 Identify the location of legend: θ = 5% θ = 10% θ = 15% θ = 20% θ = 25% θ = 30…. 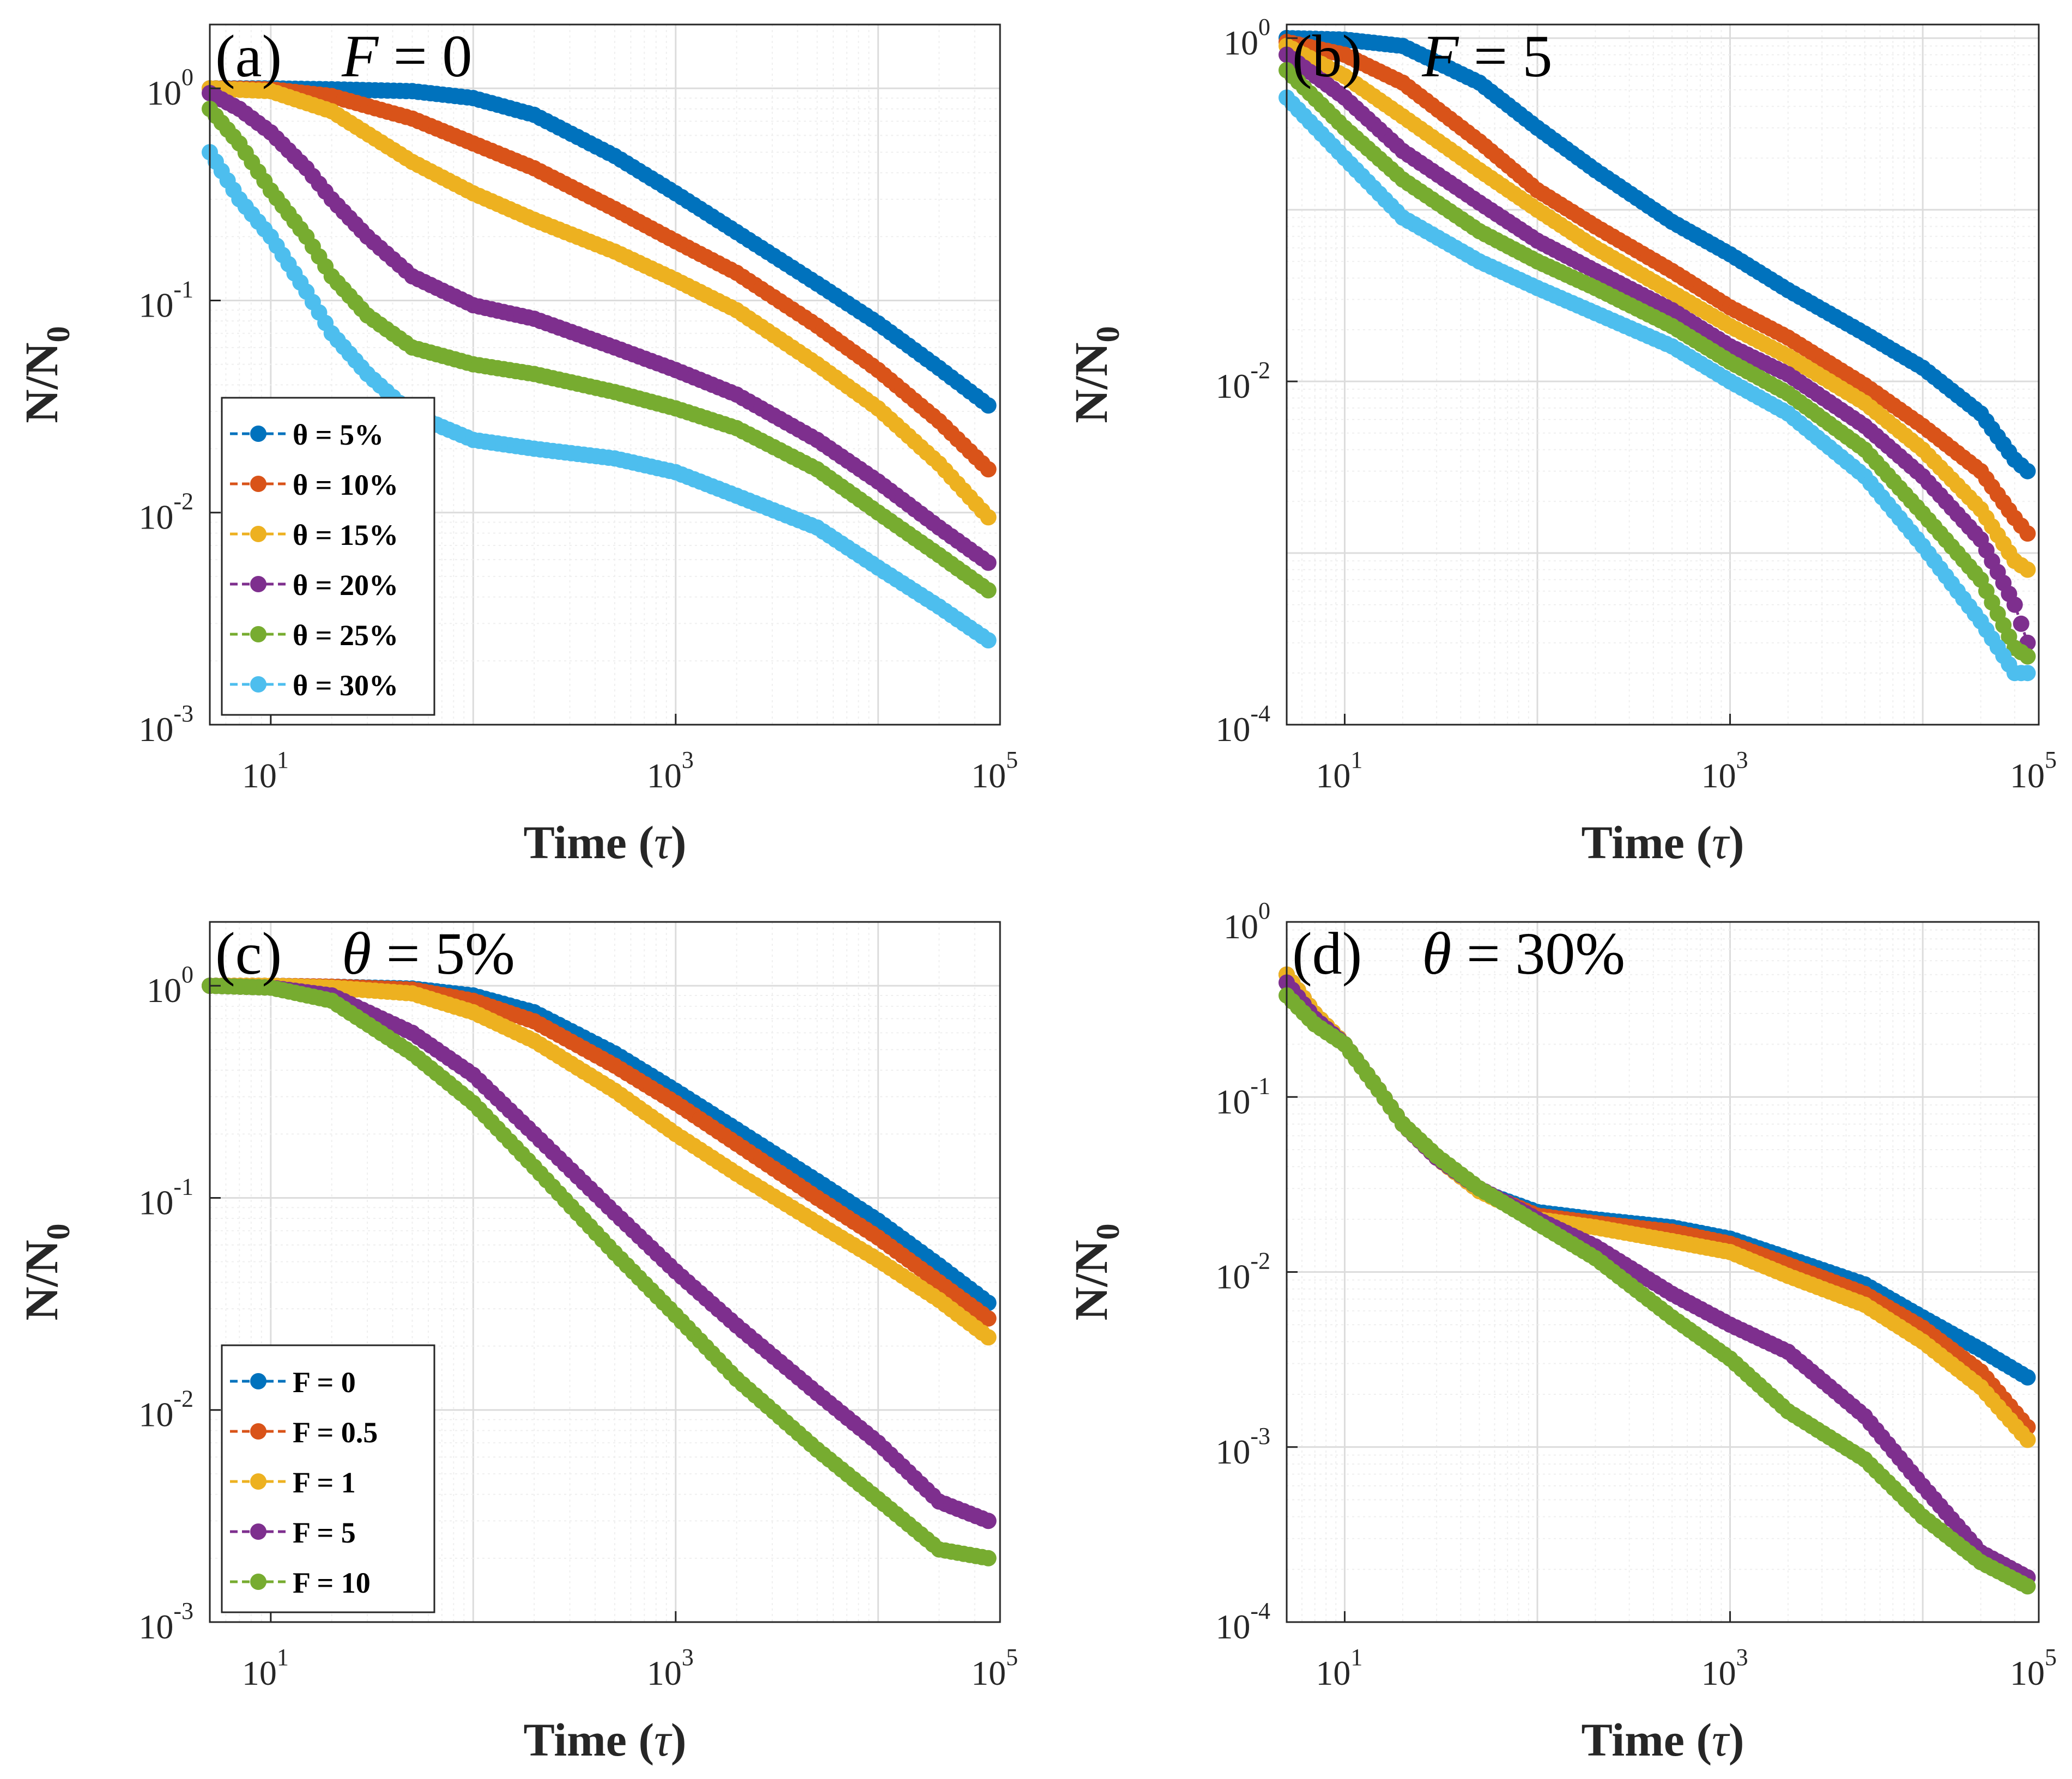
(328, 557).